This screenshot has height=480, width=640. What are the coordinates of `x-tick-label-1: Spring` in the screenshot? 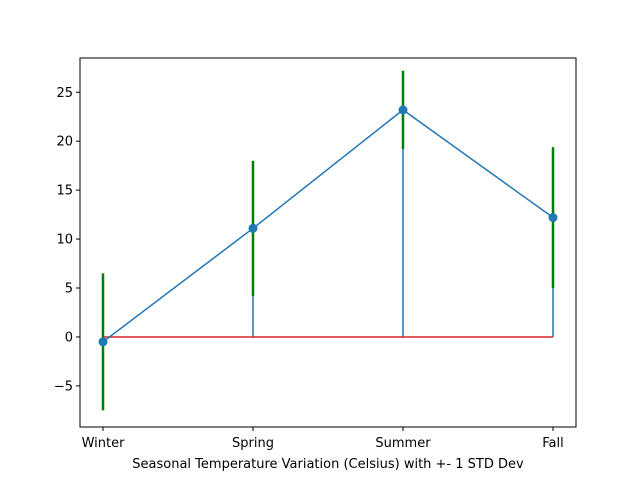 It's located at (253, 443).